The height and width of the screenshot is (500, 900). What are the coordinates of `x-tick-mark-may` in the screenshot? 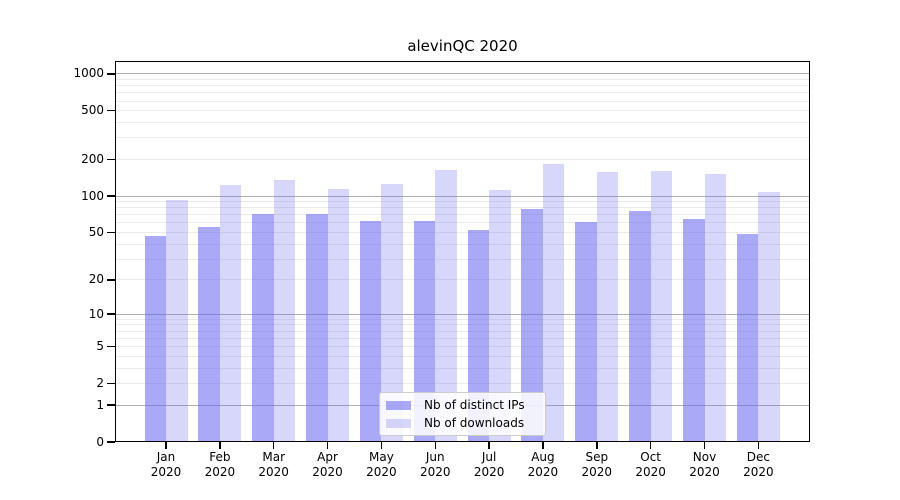 It's located at (381, 445).